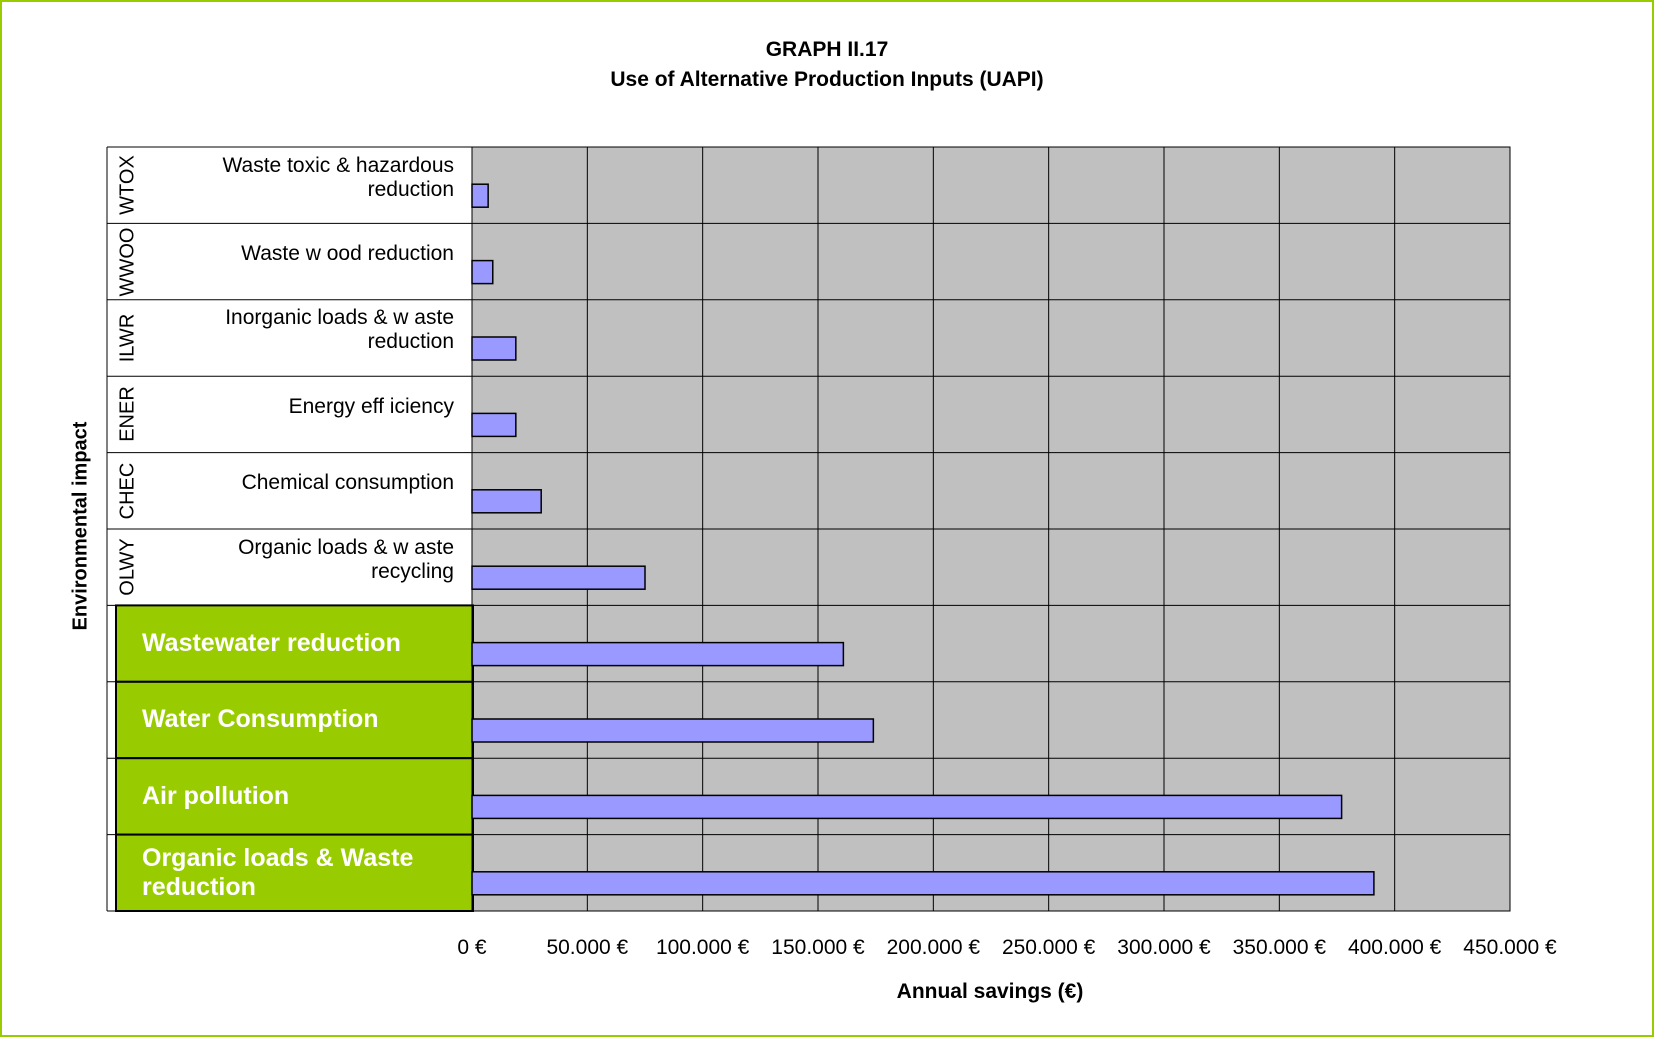  What do you see at coordinates (1279, 947) in the screenshot?
I see `x-tick-label: 350.000 €` at bounding box center [1279, 947].